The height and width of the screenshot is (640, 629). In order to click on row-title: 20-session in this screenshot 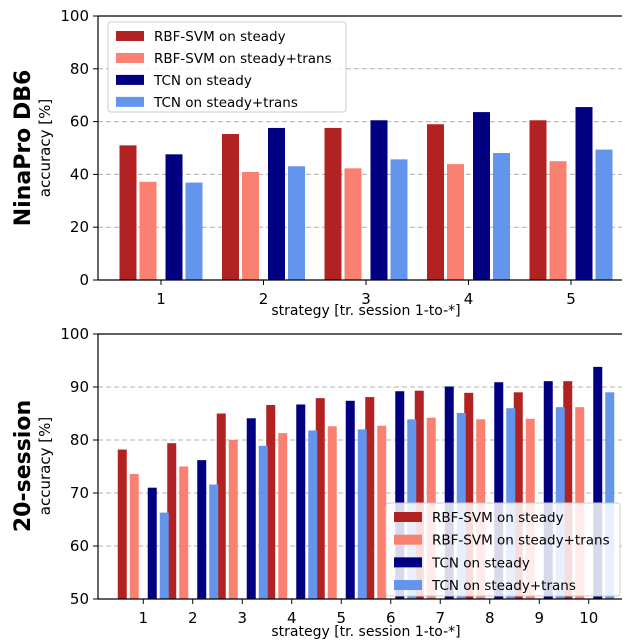, I will do `click(23, 466)`.